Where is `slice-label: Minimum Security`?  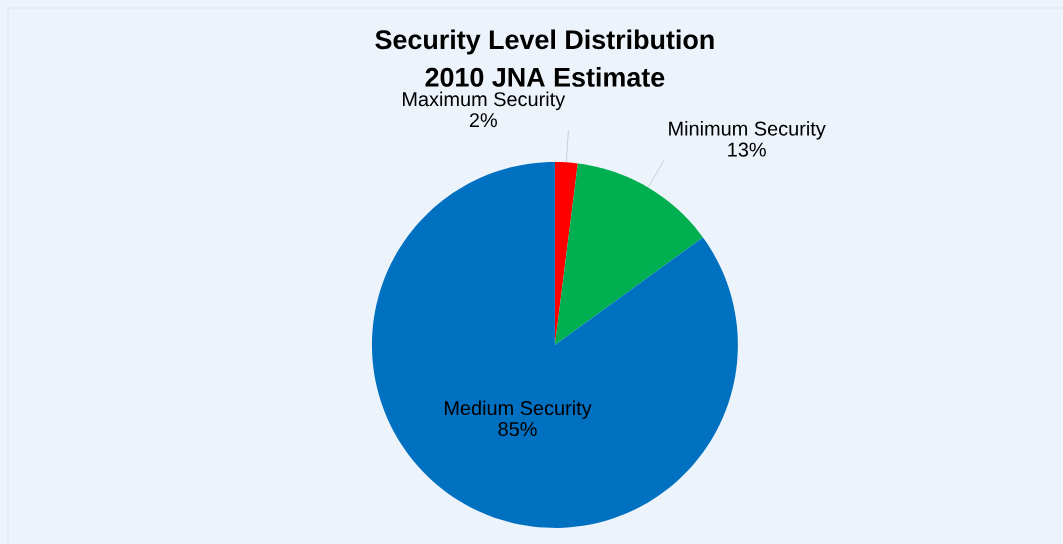
slice-label: Minimum Security is located at coordinates (747, 130).